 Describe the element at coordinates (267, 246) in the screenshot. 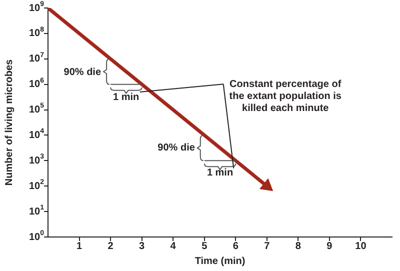

I see `x-tick-label: 7` at that location.